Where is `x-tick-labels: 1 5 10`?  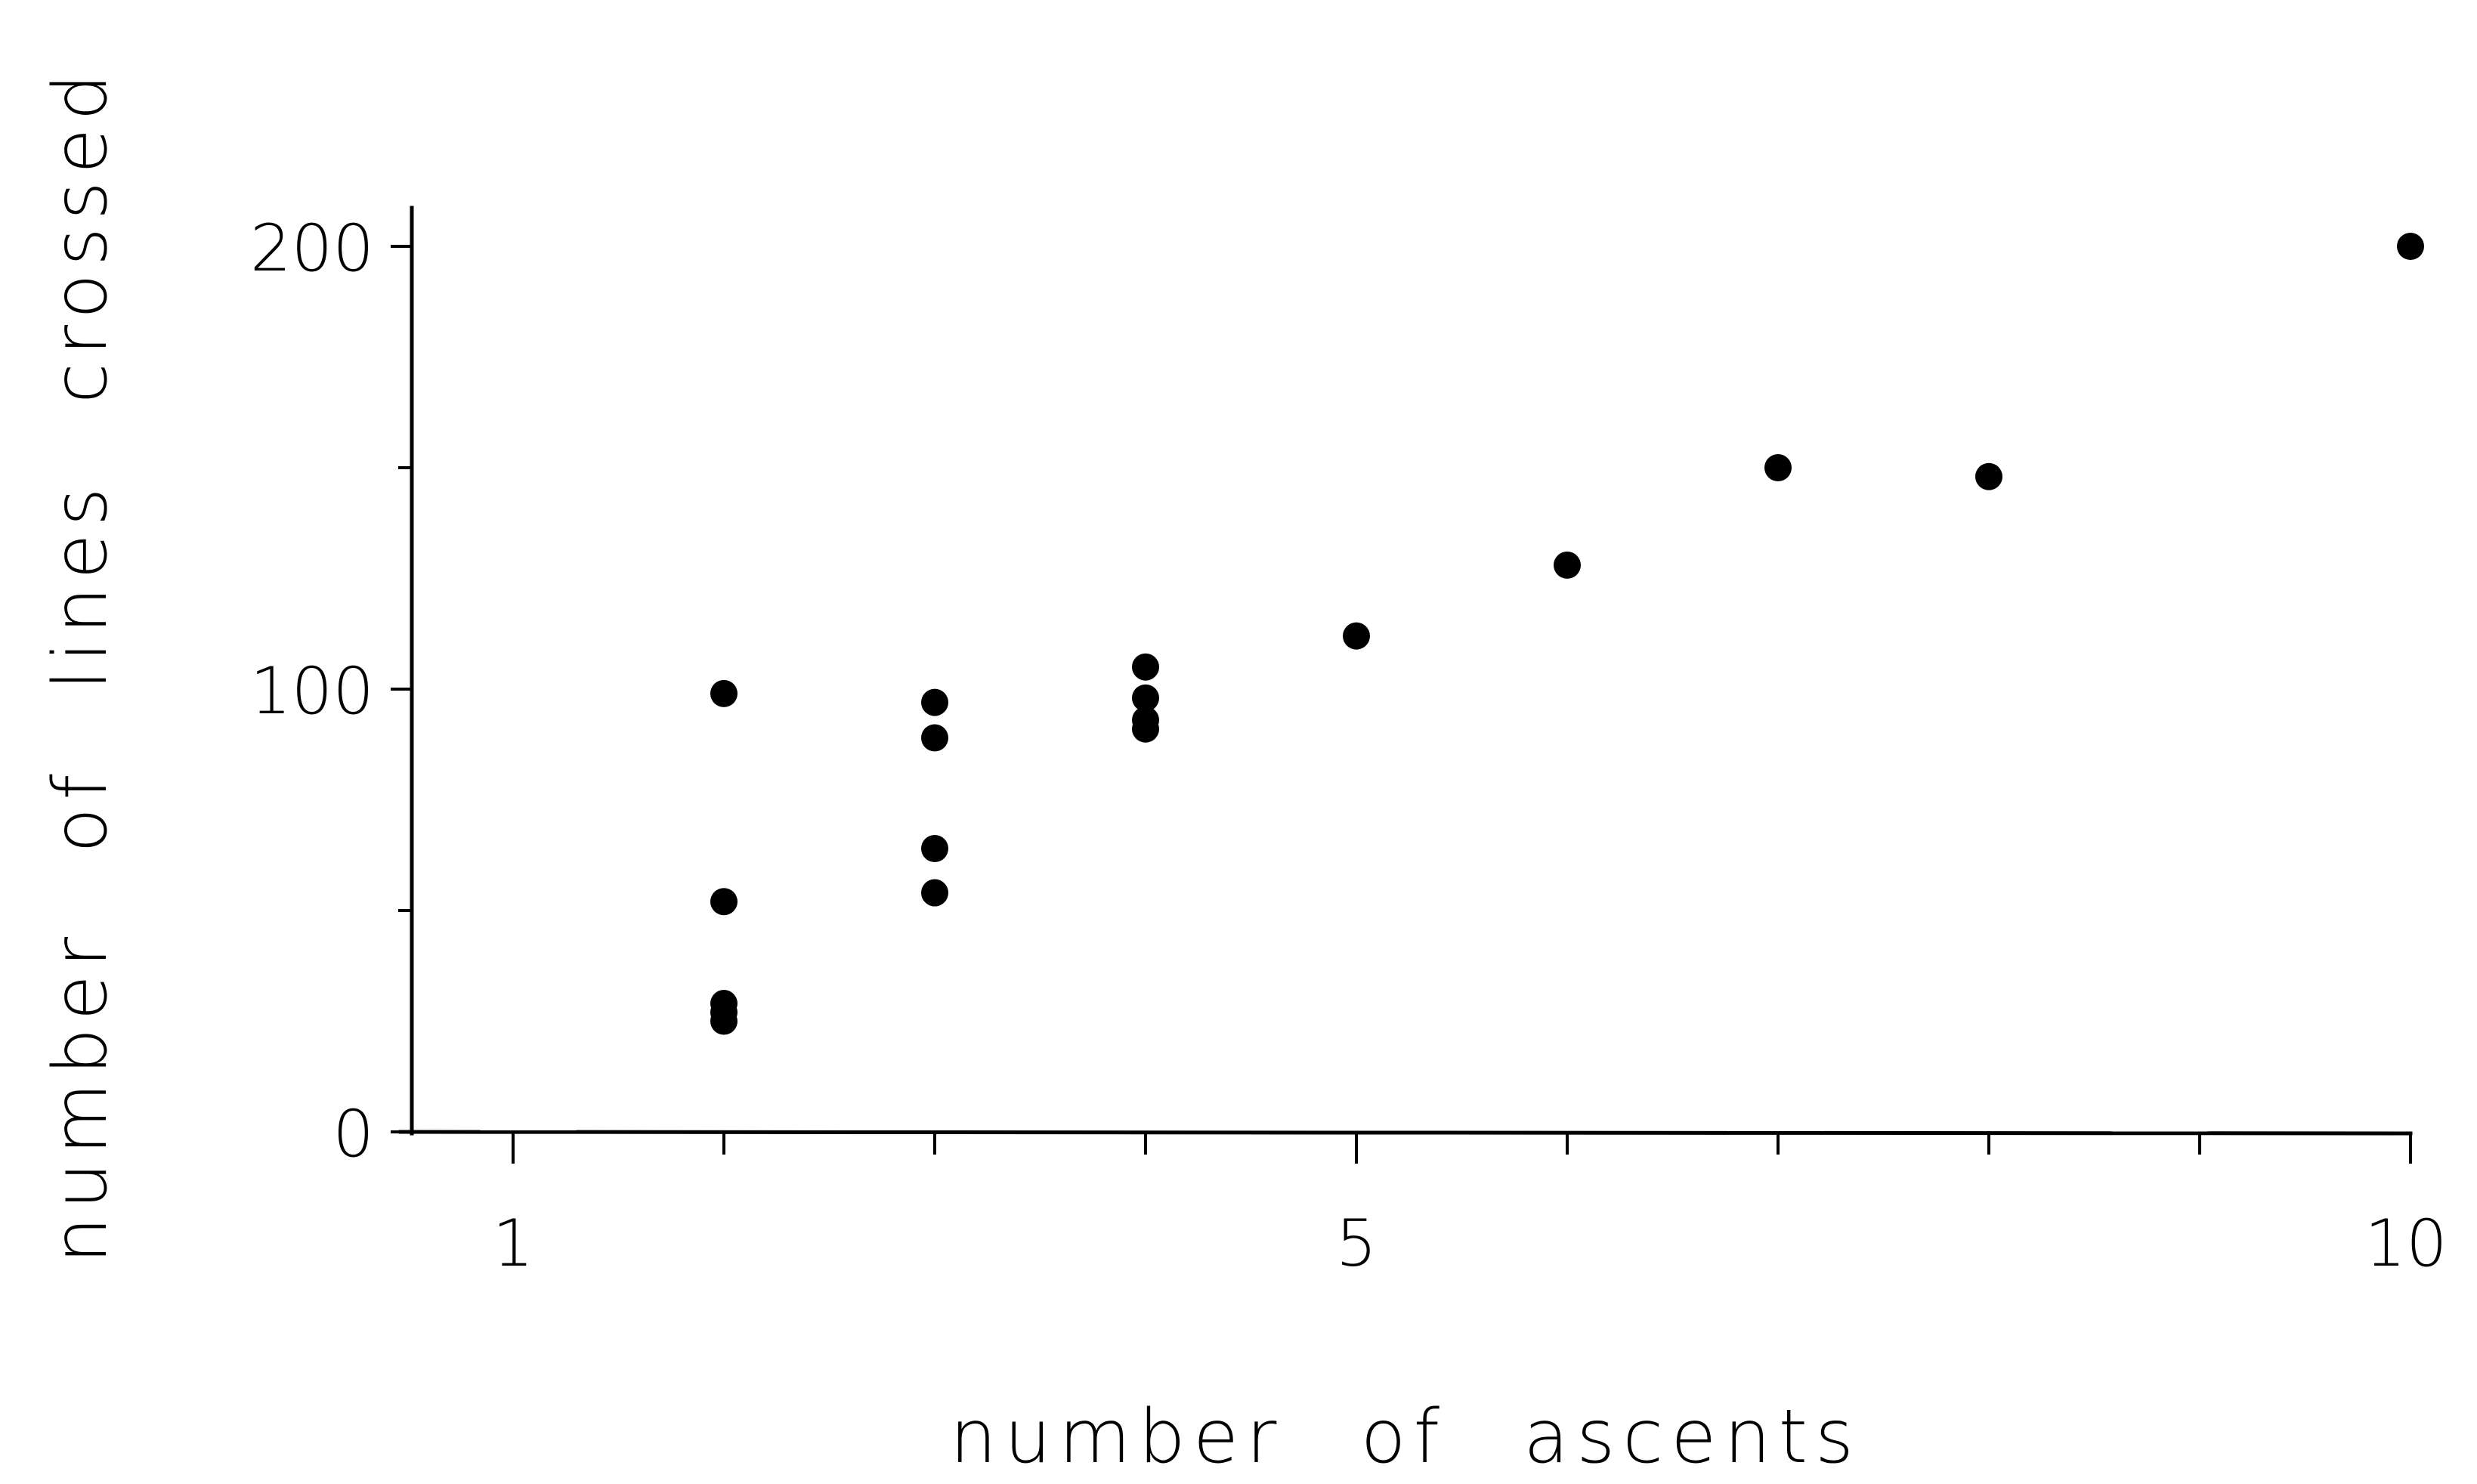 x-tick-labels: 1 5 10 is located at coordinates (1470, 1243).